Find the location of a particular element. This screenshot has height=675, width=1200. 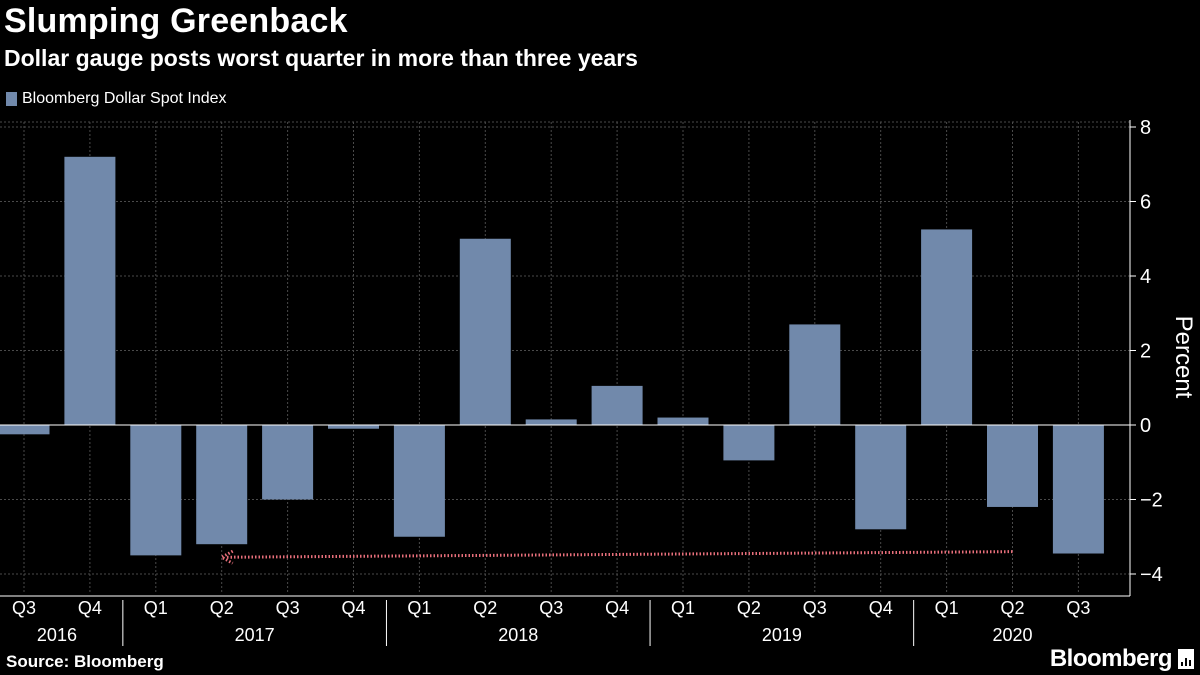

x-year-label: 2016 is located at coordinates (57, 635).